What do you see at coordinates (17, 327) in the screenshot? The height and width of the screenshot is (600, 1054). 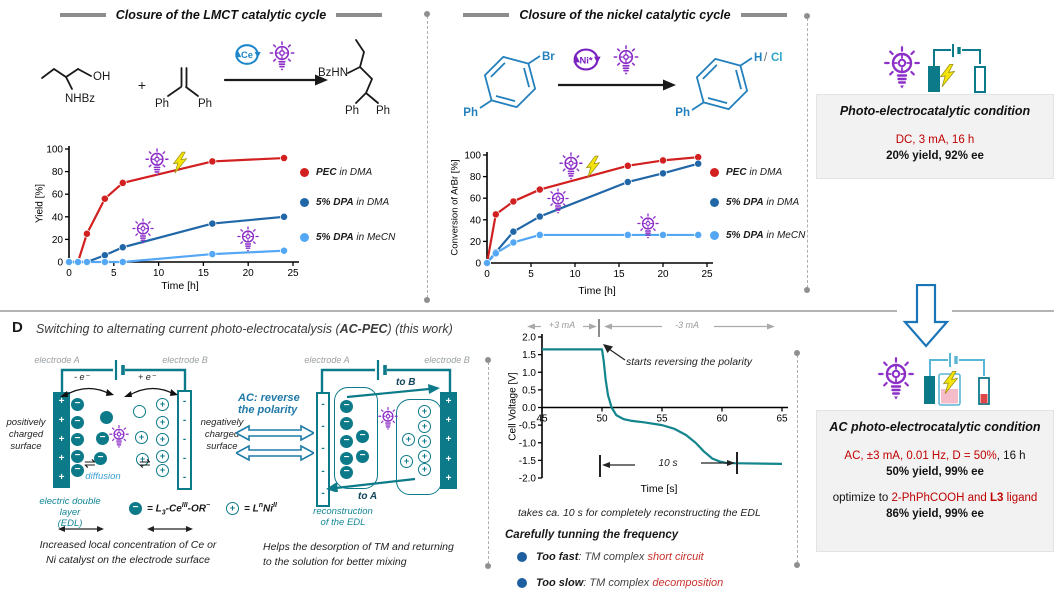 I see `section-d-label: D` at bounding box center [17, 327].